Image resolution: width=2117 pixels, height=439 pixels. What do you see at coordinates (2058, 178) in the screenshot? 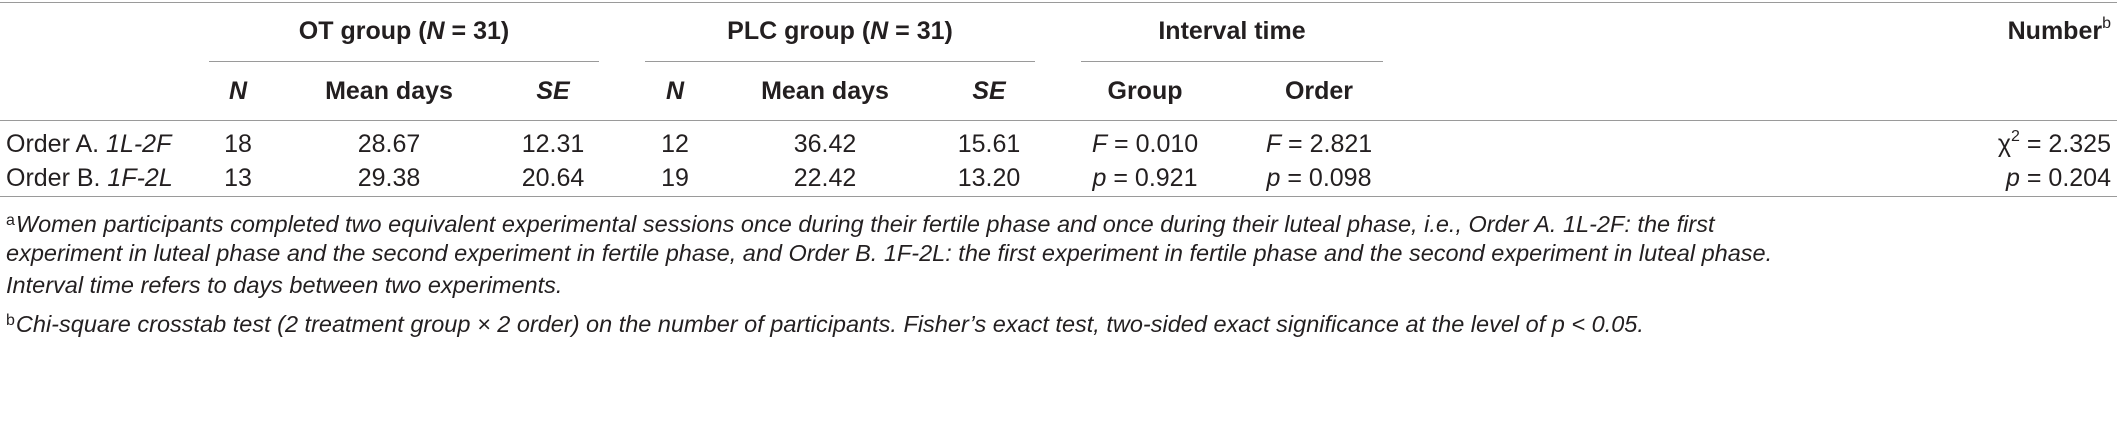
I see `number-stat-cell: p = 0.204` at bounding box center [2058, 178].